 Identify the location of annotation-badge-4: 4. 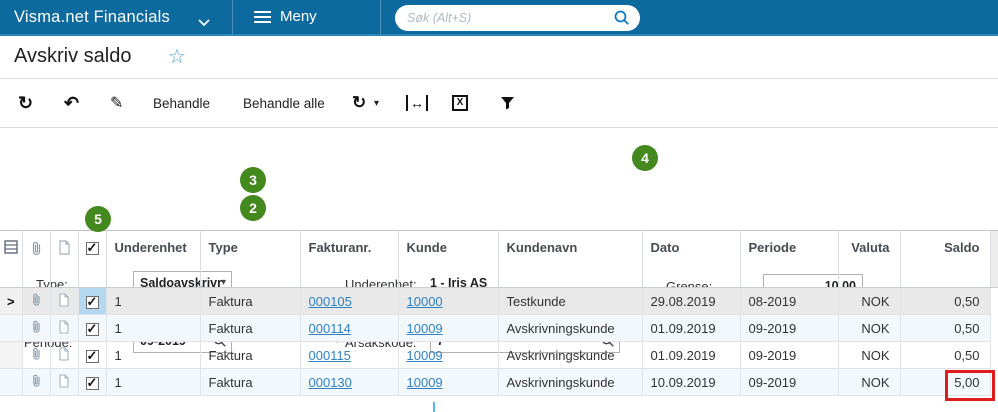
(645, 158).